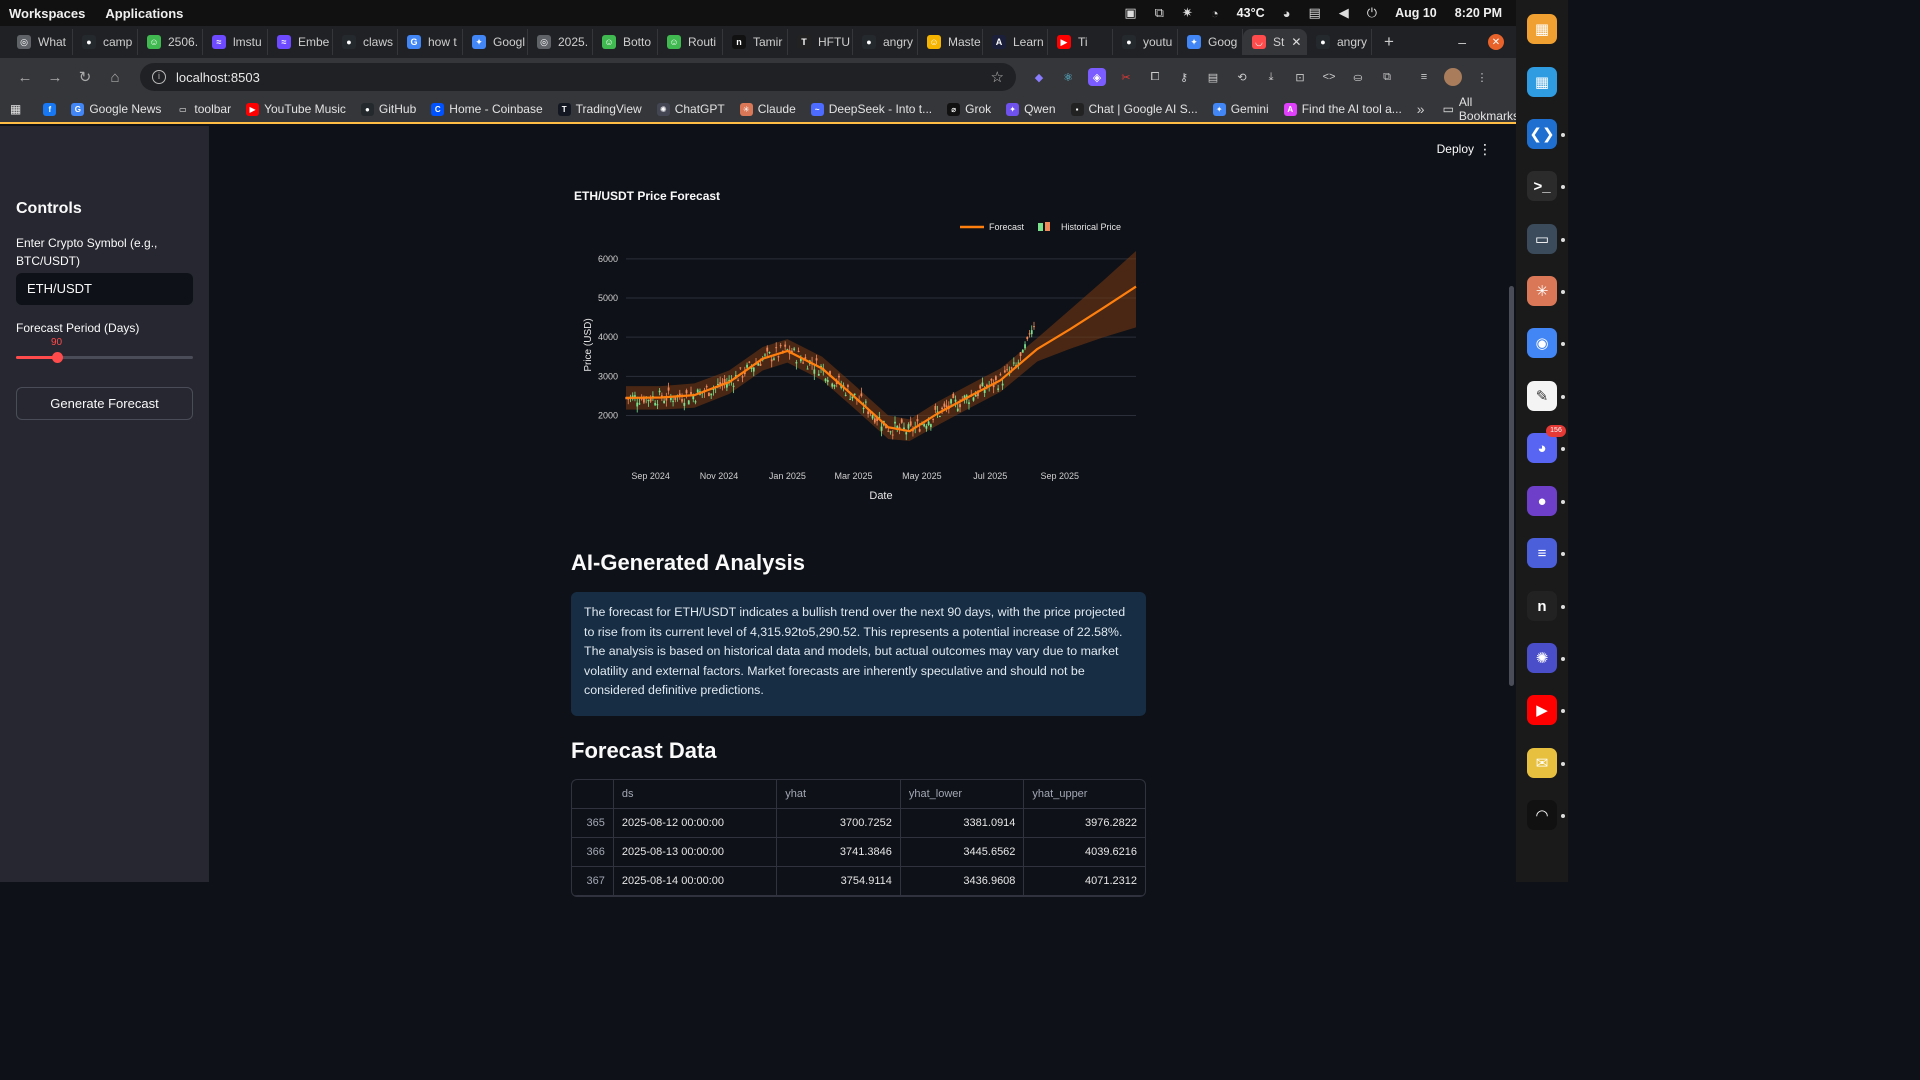  Describe the element at coordinates (1542, 658) in the screenshot. I see `app-settings-icon: ✺` at that location.